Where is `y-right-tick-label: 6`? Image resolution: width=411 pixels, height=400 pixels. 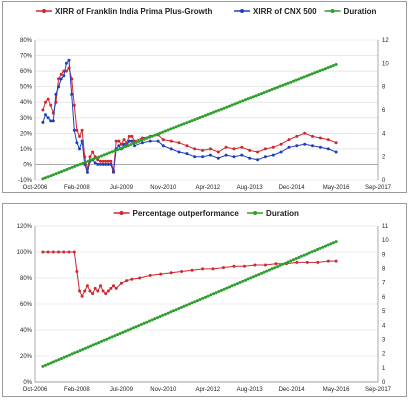 y-right-tick-label: 6 is located at coordinates (384, 298).